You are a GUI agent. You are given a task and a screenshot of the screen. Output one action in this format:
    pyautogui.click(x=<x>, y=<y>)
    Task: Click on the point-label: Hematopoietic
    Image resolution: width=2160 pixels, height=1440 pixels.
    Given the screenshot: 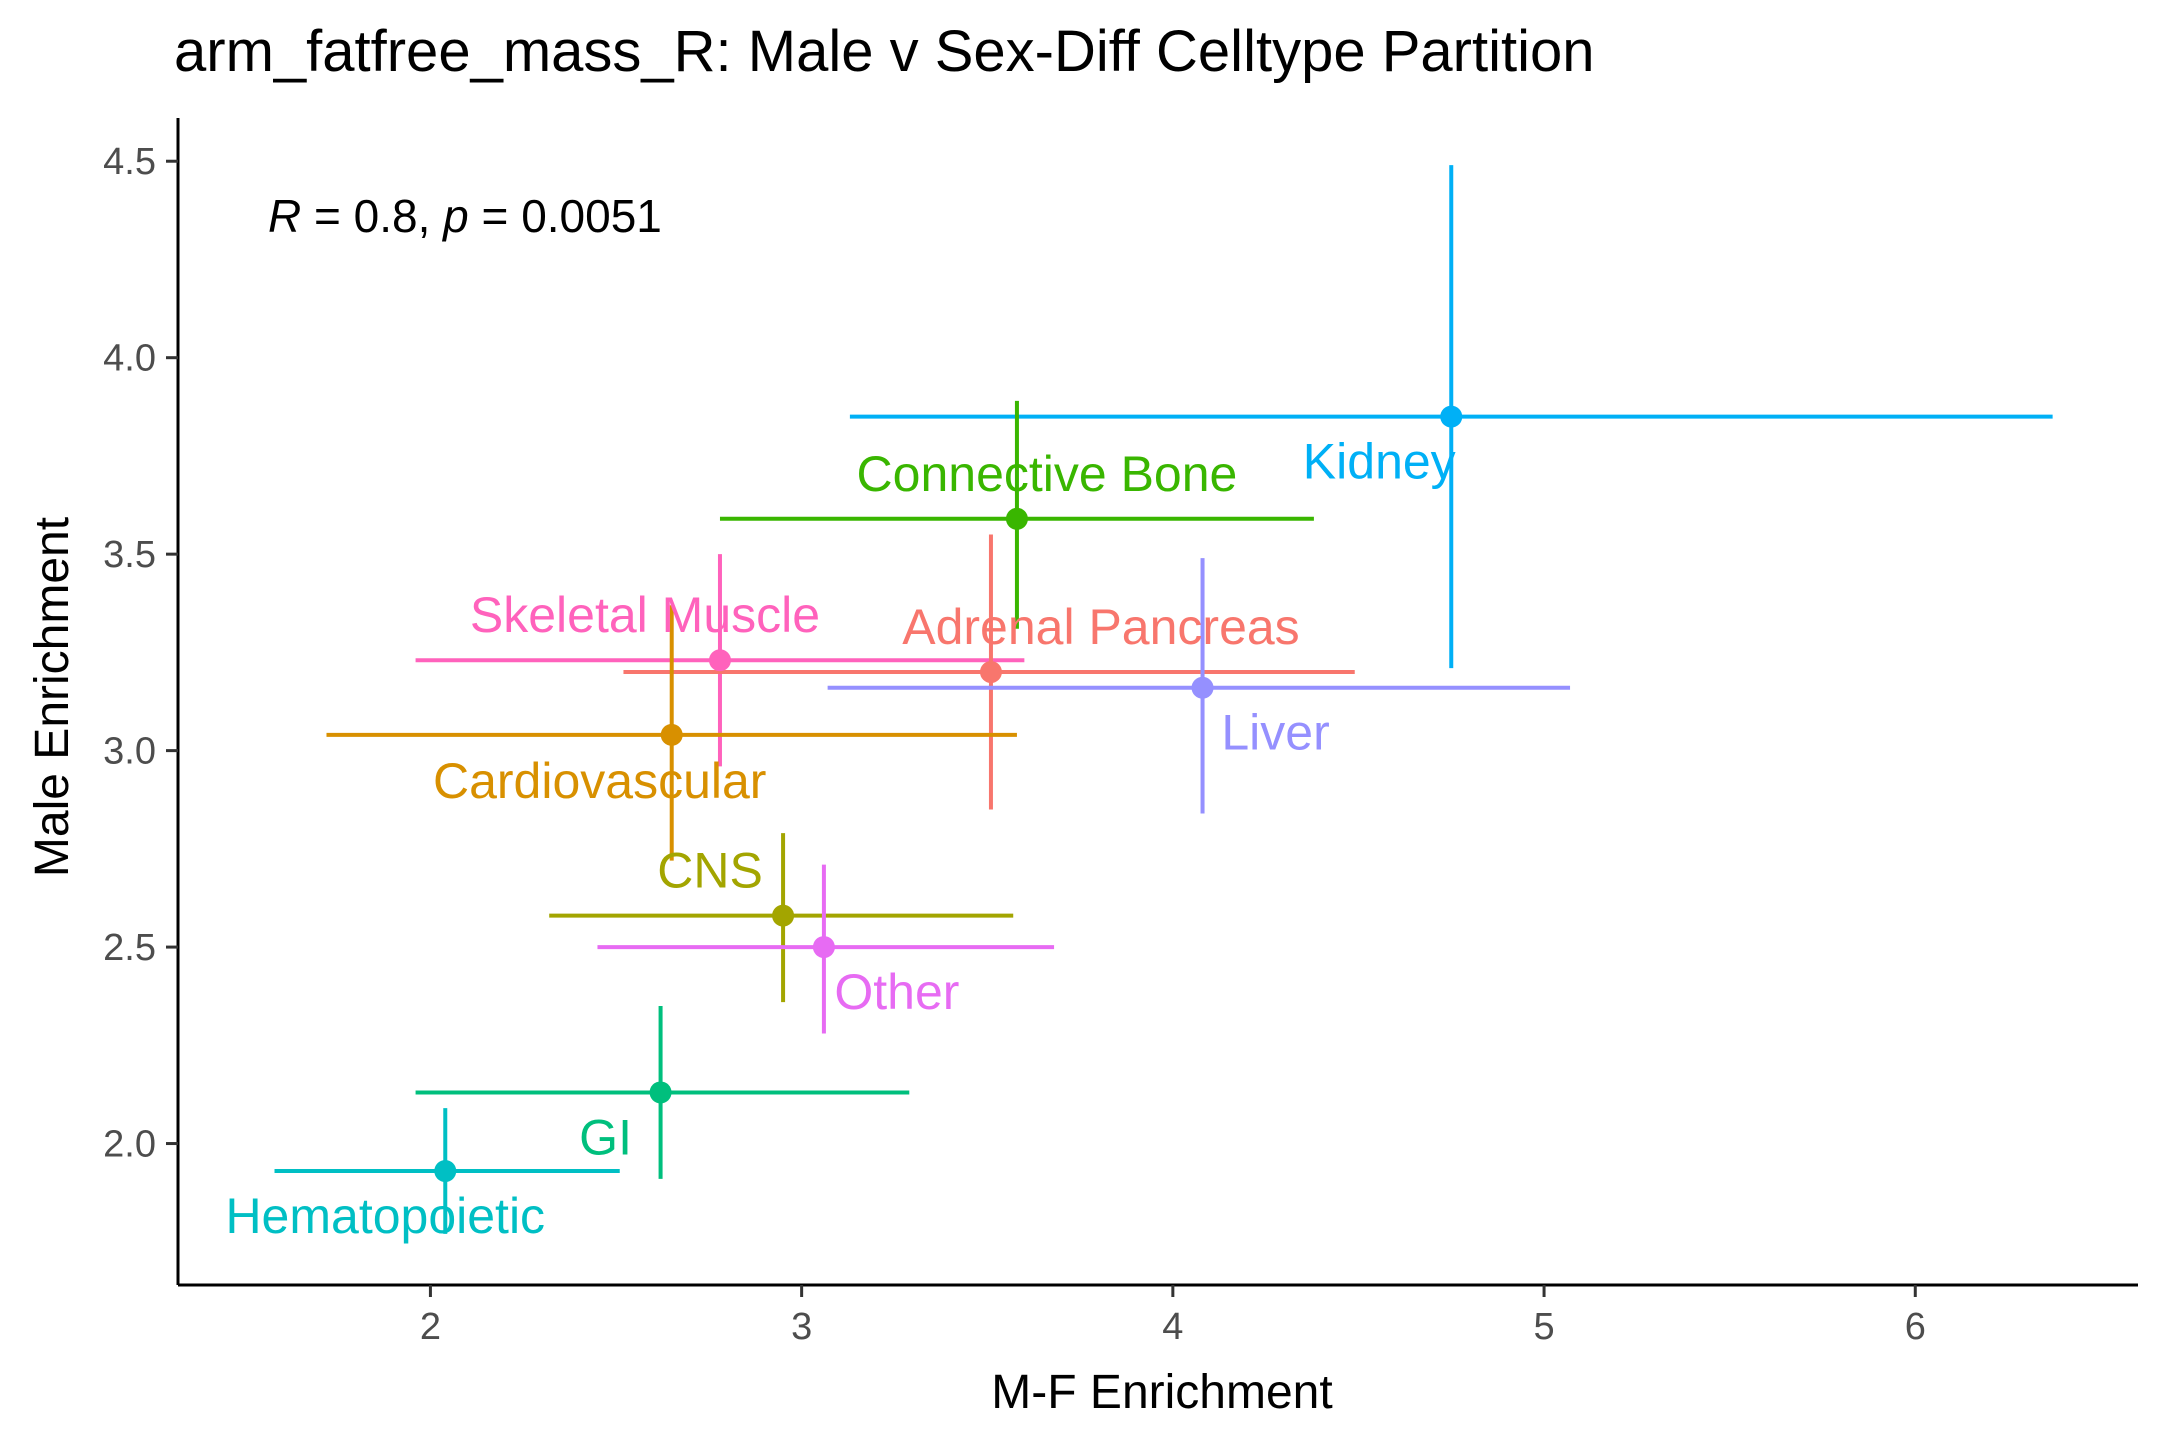 What is the action you would take?
    pyautogui.click(x=385, y=1216)
    